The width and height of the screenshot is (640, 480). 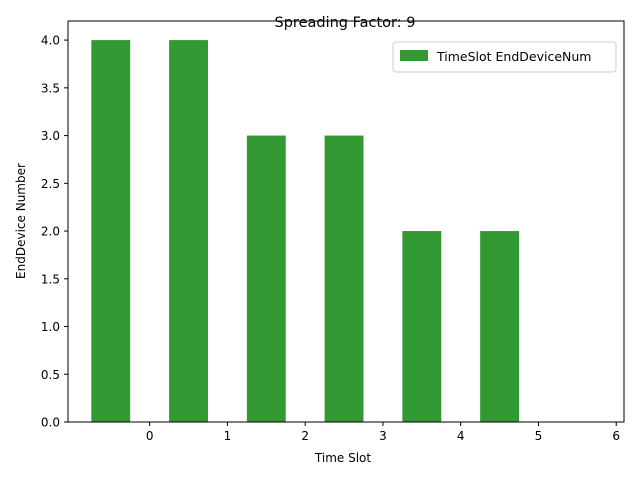 What do you see at coordinates (383, 436) in the screenshot?
I see `x-tick-label: 3` at bounding box center [383, 436].